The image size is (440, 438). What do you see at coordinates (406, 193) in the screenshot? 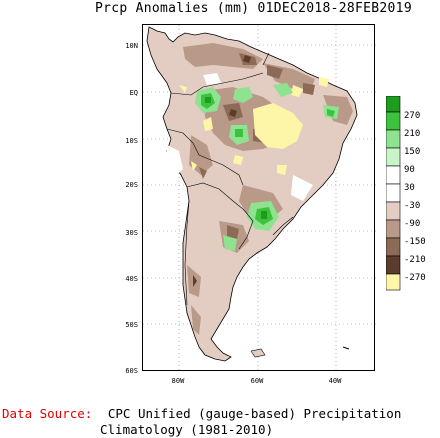
I see `color-legend: 270 210 150 90 30 -30 -90 -150 -210 -270` at bounding box center [406, 193].